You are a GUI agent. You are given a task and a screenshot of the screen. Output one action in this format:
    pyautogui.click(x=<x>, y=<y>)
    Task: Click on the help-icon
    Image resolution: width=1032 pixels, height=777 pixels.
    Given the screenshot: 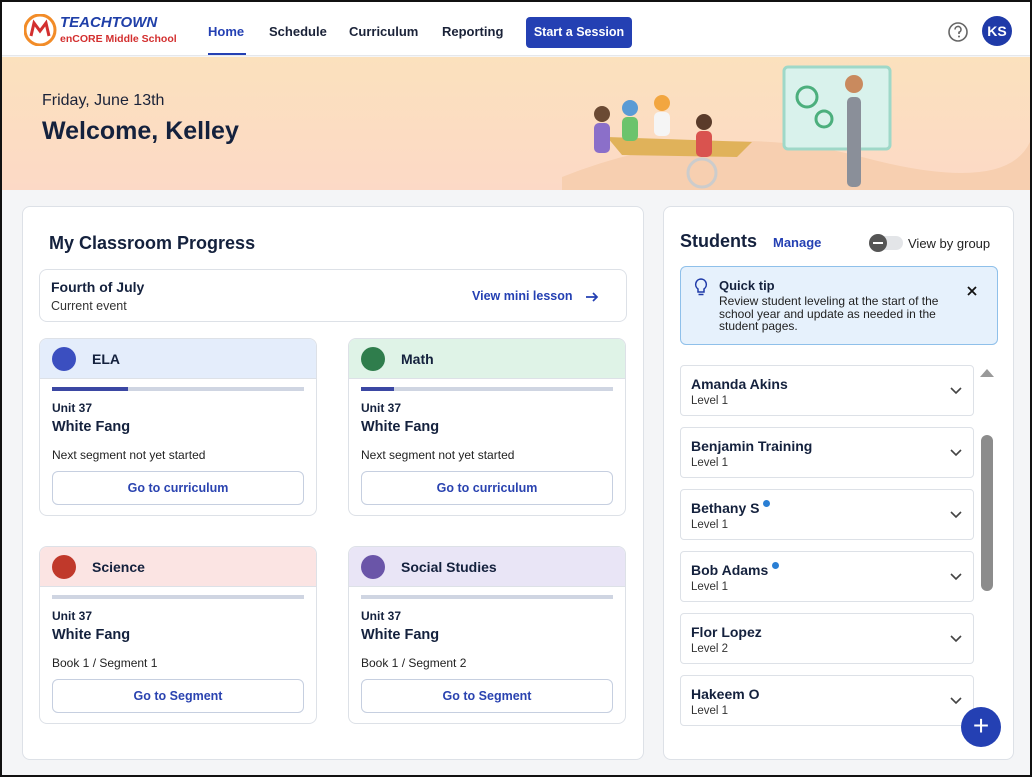 What is the action you would take?
    pyautogui.click(x=958, y=32)
    